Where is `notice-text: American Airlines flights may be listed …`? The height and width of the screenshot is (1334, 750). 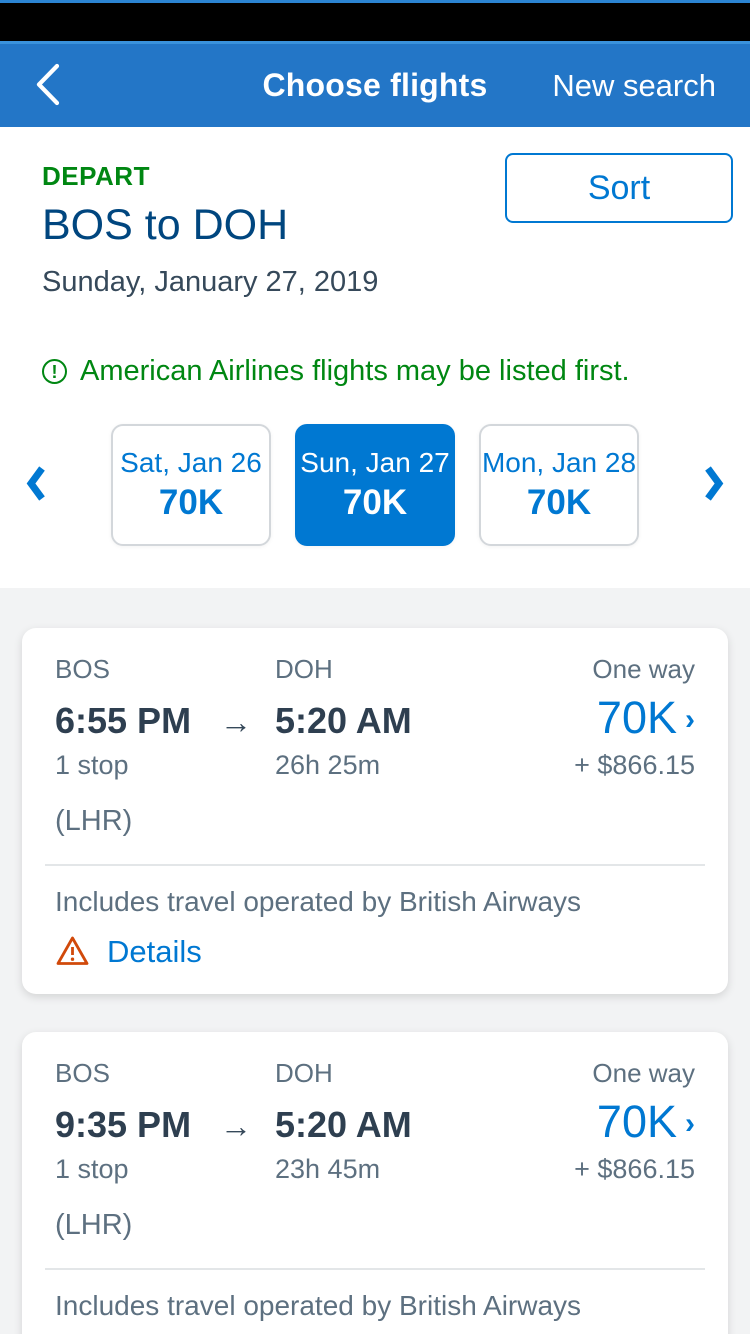
notice-text: American Airlines flights may be listed … is located at coordinates (355, 371).